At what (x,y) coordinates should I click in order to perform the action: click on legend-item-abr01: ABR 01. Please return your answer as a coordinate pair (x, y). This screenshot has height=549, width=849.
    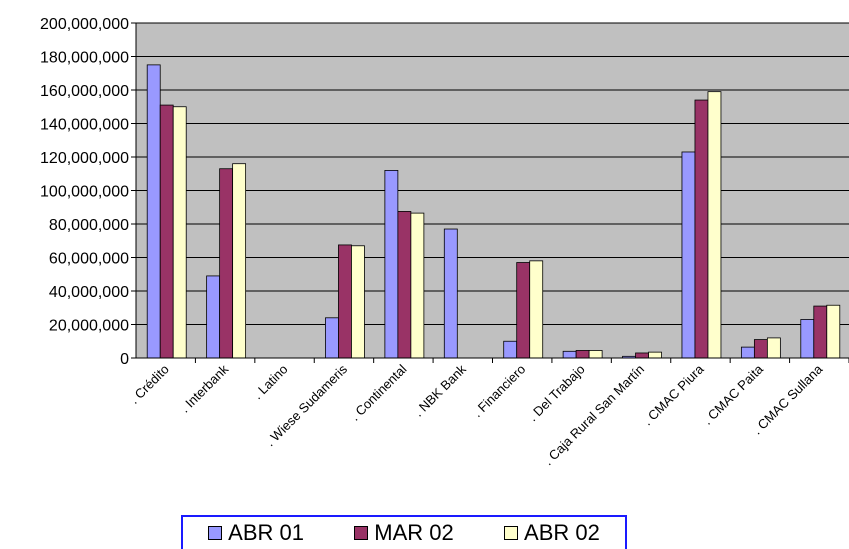
    Looking at the image, I should click on (256, 533).